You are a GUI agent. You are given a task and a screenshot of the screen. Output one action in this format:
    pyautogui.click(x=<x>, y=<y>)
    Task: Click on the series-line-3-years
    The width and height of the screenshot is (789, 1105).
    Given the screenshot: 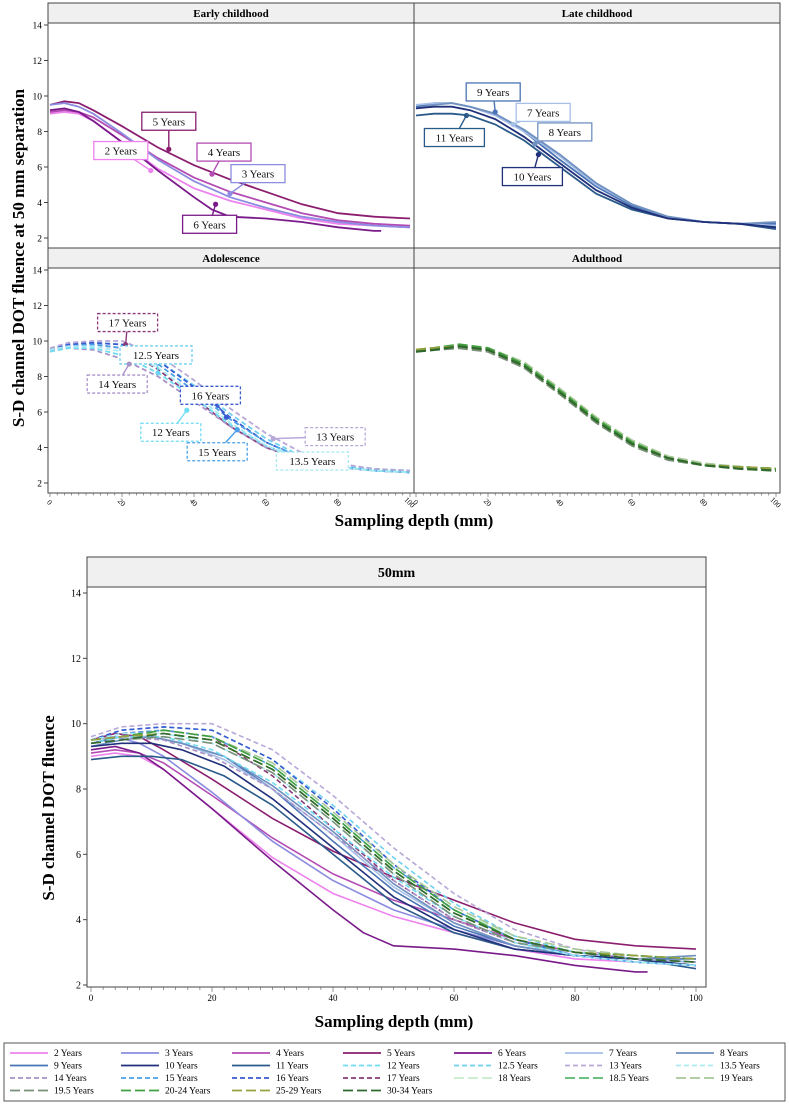 What is the action you would take?
    pyautogui.click(x=230, y=165)
    